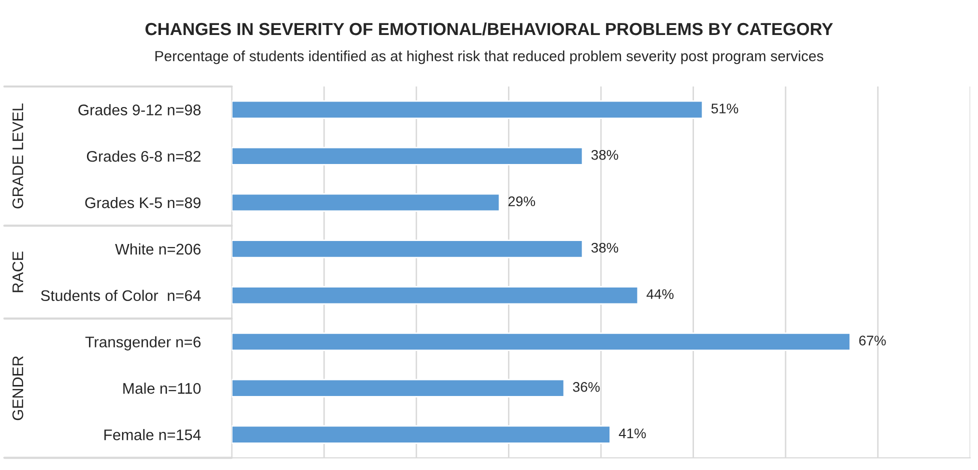  Describe the element at coordinates (724, 109) in the screenshot. I see `data-label: 51%` at that location.